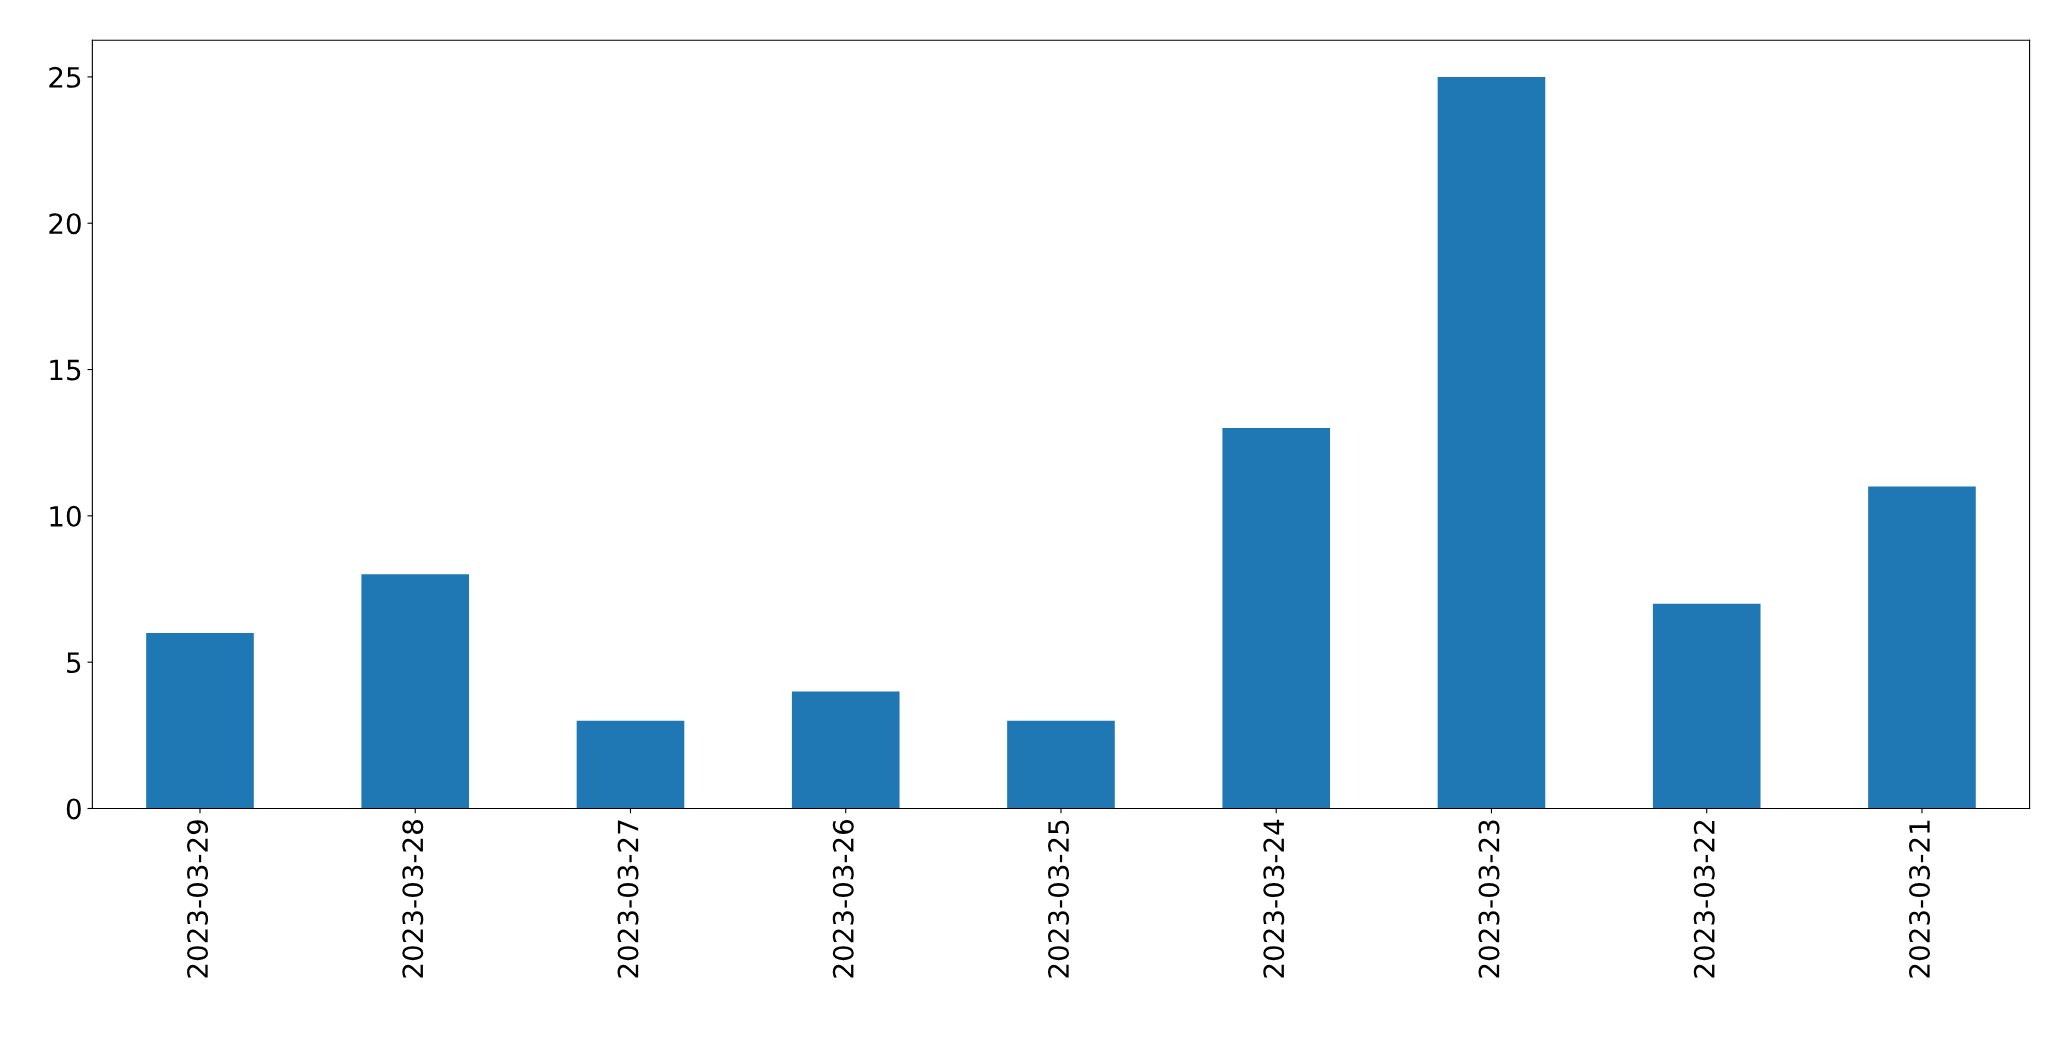 This screenshot has width=2071, height=1061. I want to click on x-tick-label: 2023-03-25, so click(1059, 899).